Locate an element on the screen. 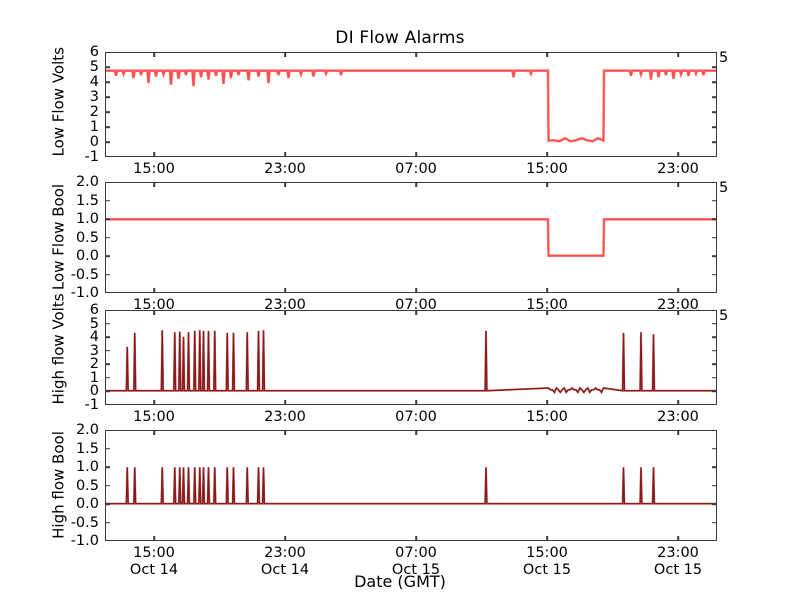 The image size is (800, 600). plot-area-high-flow-volts is located at coordinates (411, 357).